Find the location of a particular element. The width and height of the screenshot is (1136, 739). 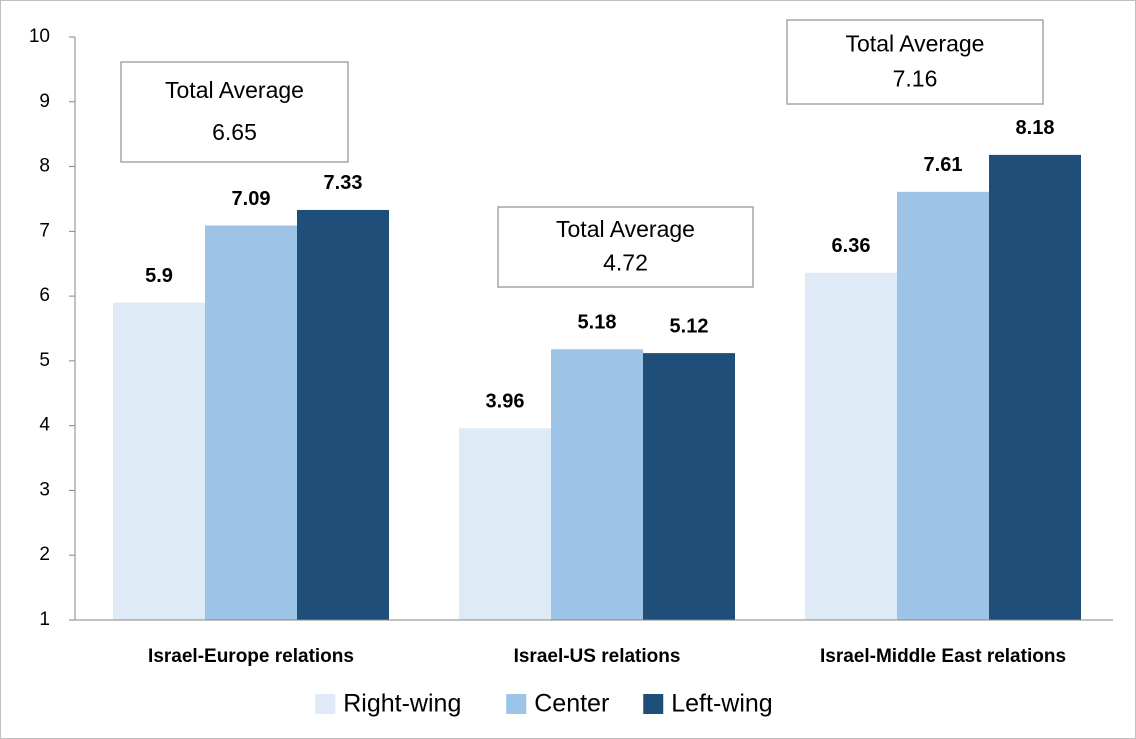

y-tick-label: 1 is located at coordinates (44, 619).